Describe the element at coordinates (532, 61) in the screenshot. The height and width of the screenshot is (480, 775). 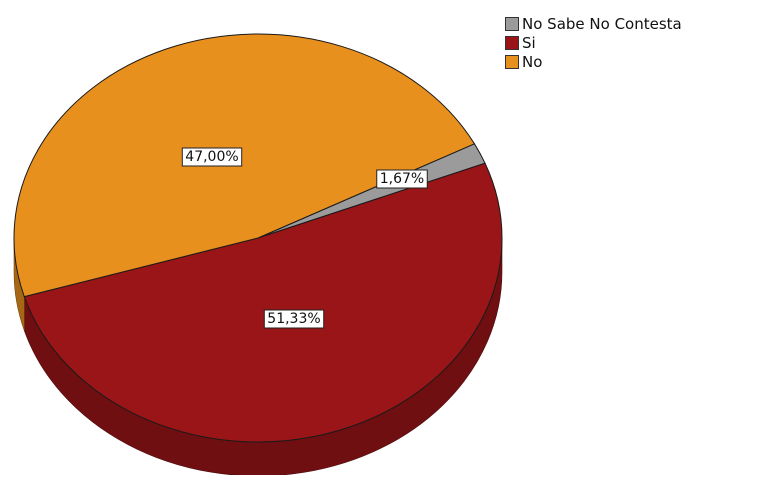
I see `legend-label-no: No` at that location.